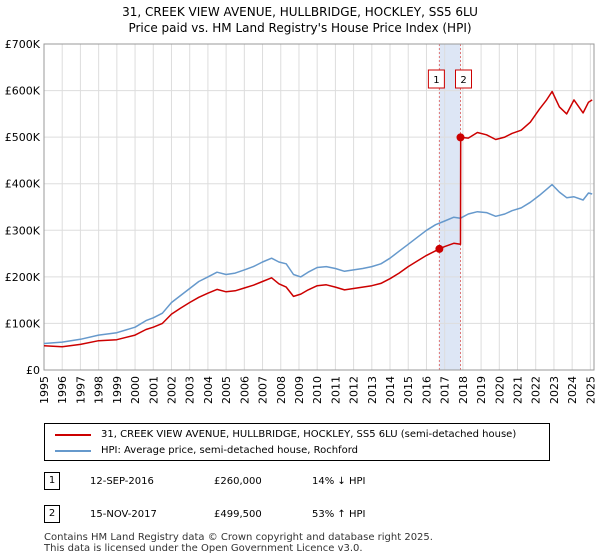 The width and height of the screenshot is (600, 560). What do you see at coordinates (450, 207) in the screenshot?
I see `sale-highlight-band` at bounding box center [450, 207].